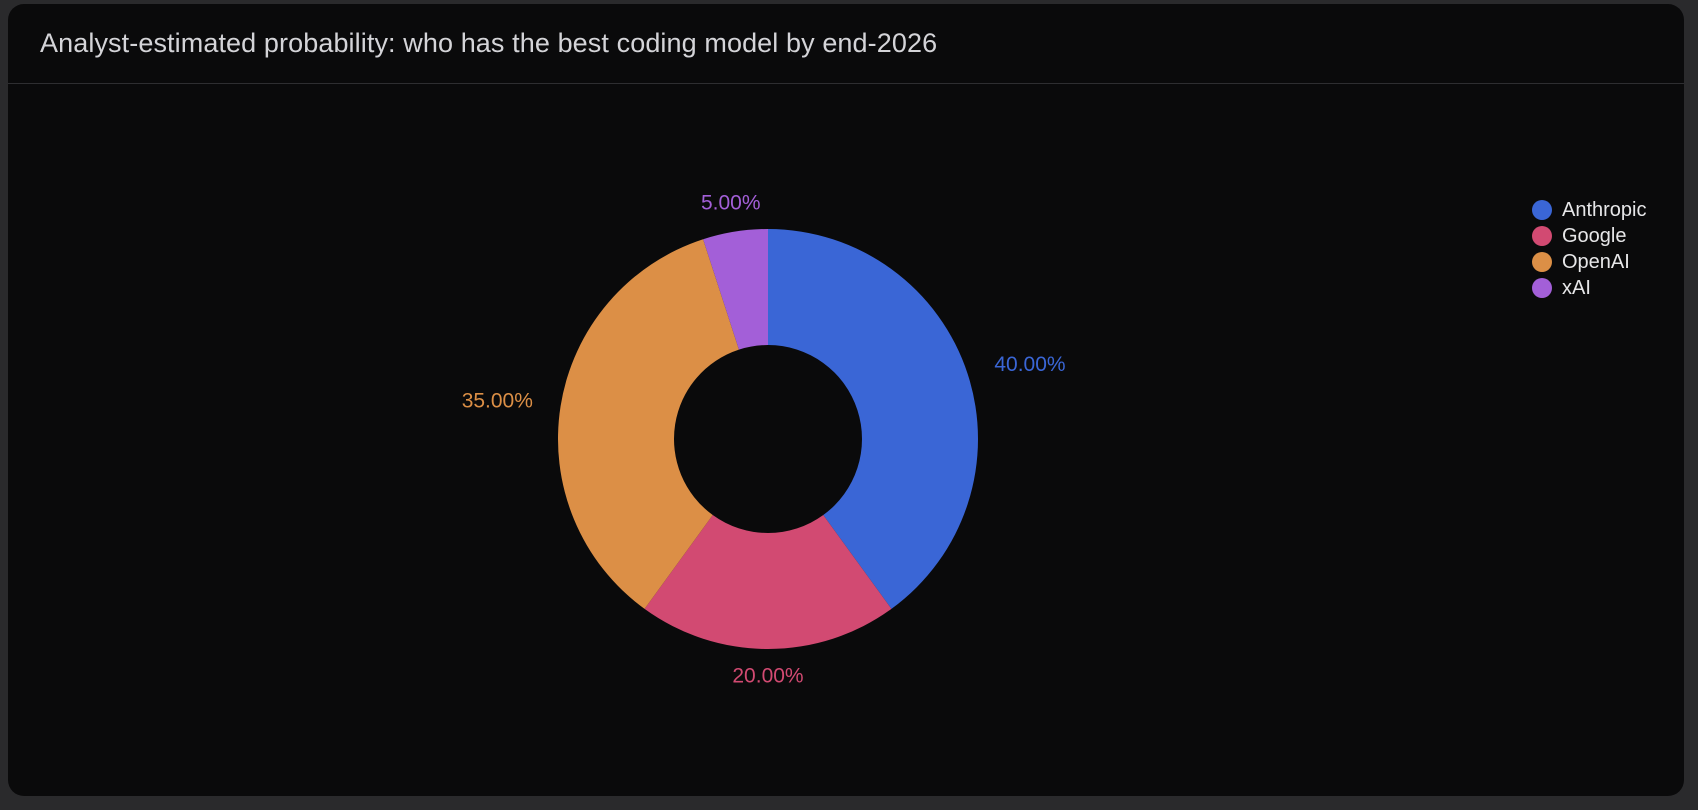 Image resolution: width=1698 pixels, height=810 pixels. What do you see at coordinates (731, 202) in the screenshot?
I see `data-label-xai: 5.00%` at bounding box center [731, 202].